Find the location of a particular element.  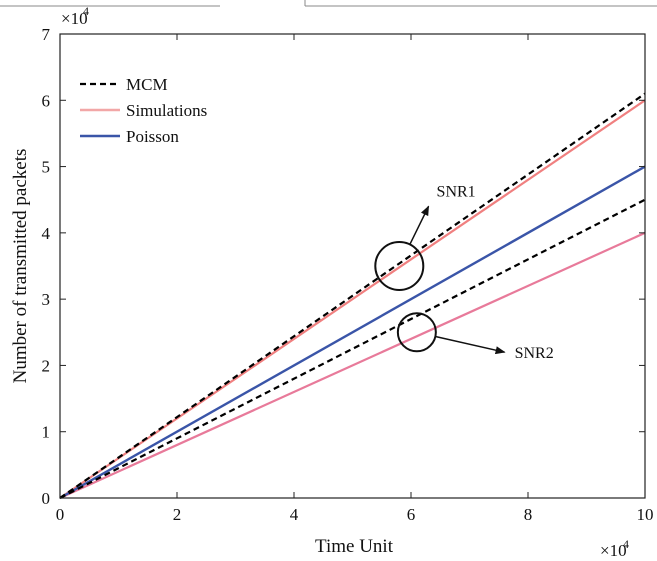

y-multiplier-base: ×10 is located at coordinates (74, 18).